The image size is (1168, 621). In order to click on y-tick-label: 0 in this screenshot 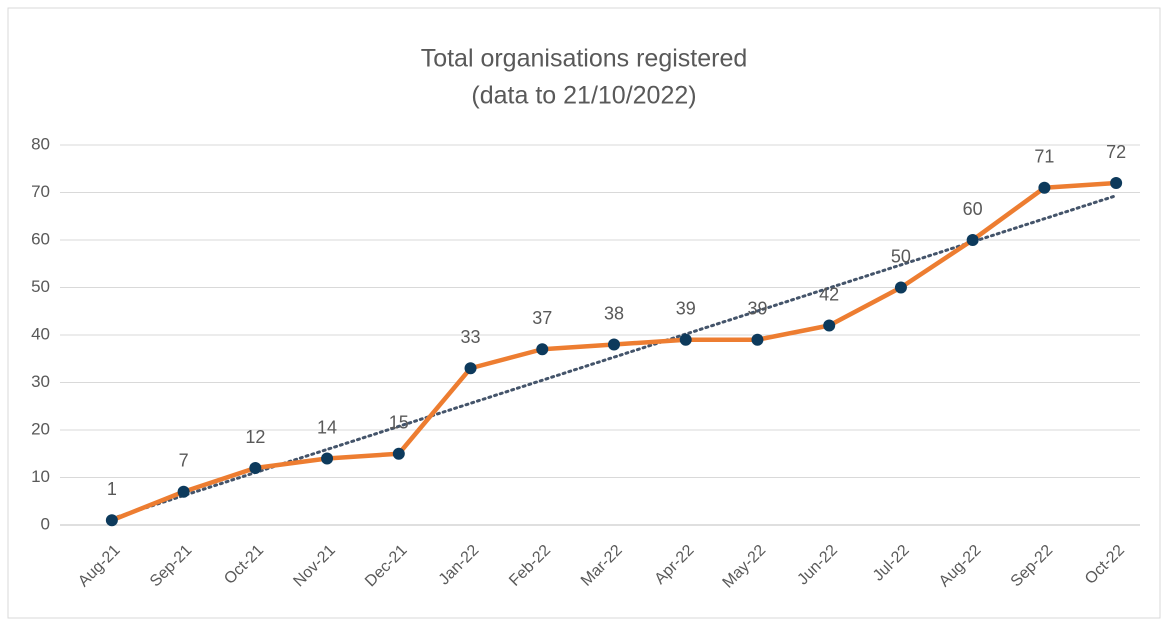, I will do `click(45, 523)`.